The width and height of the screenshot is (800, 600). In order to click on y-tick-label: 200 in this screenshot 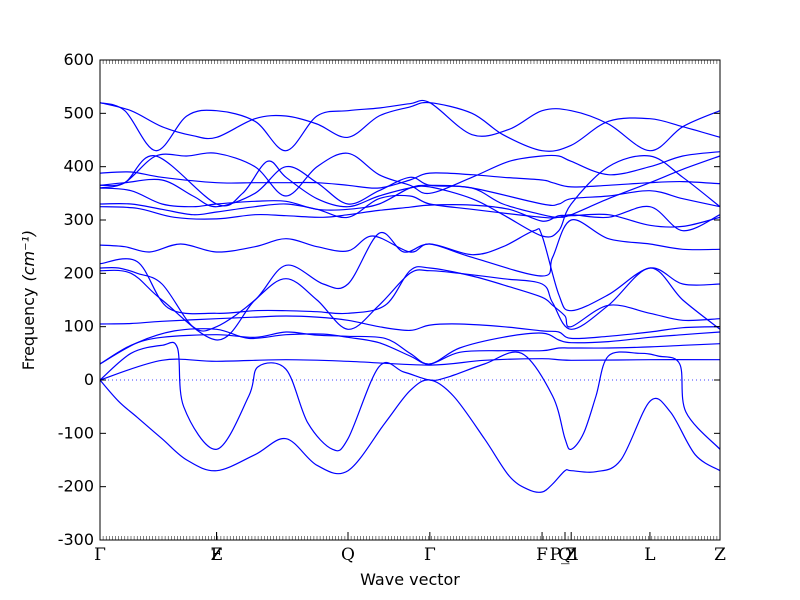, I will do `click(78, 272)`.